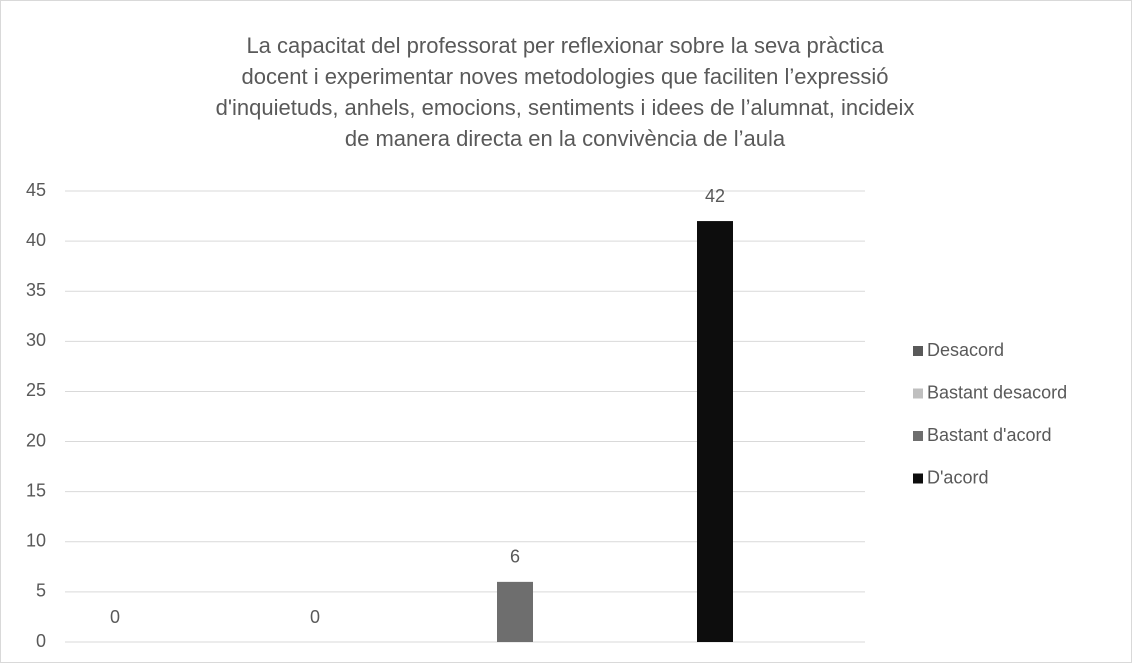 This screenshot has height=663, width=1132. What do you see at coordinates (36, 541) in the screenshot?
I see `y-tick-label: 10` at bounding box center [36, 541].